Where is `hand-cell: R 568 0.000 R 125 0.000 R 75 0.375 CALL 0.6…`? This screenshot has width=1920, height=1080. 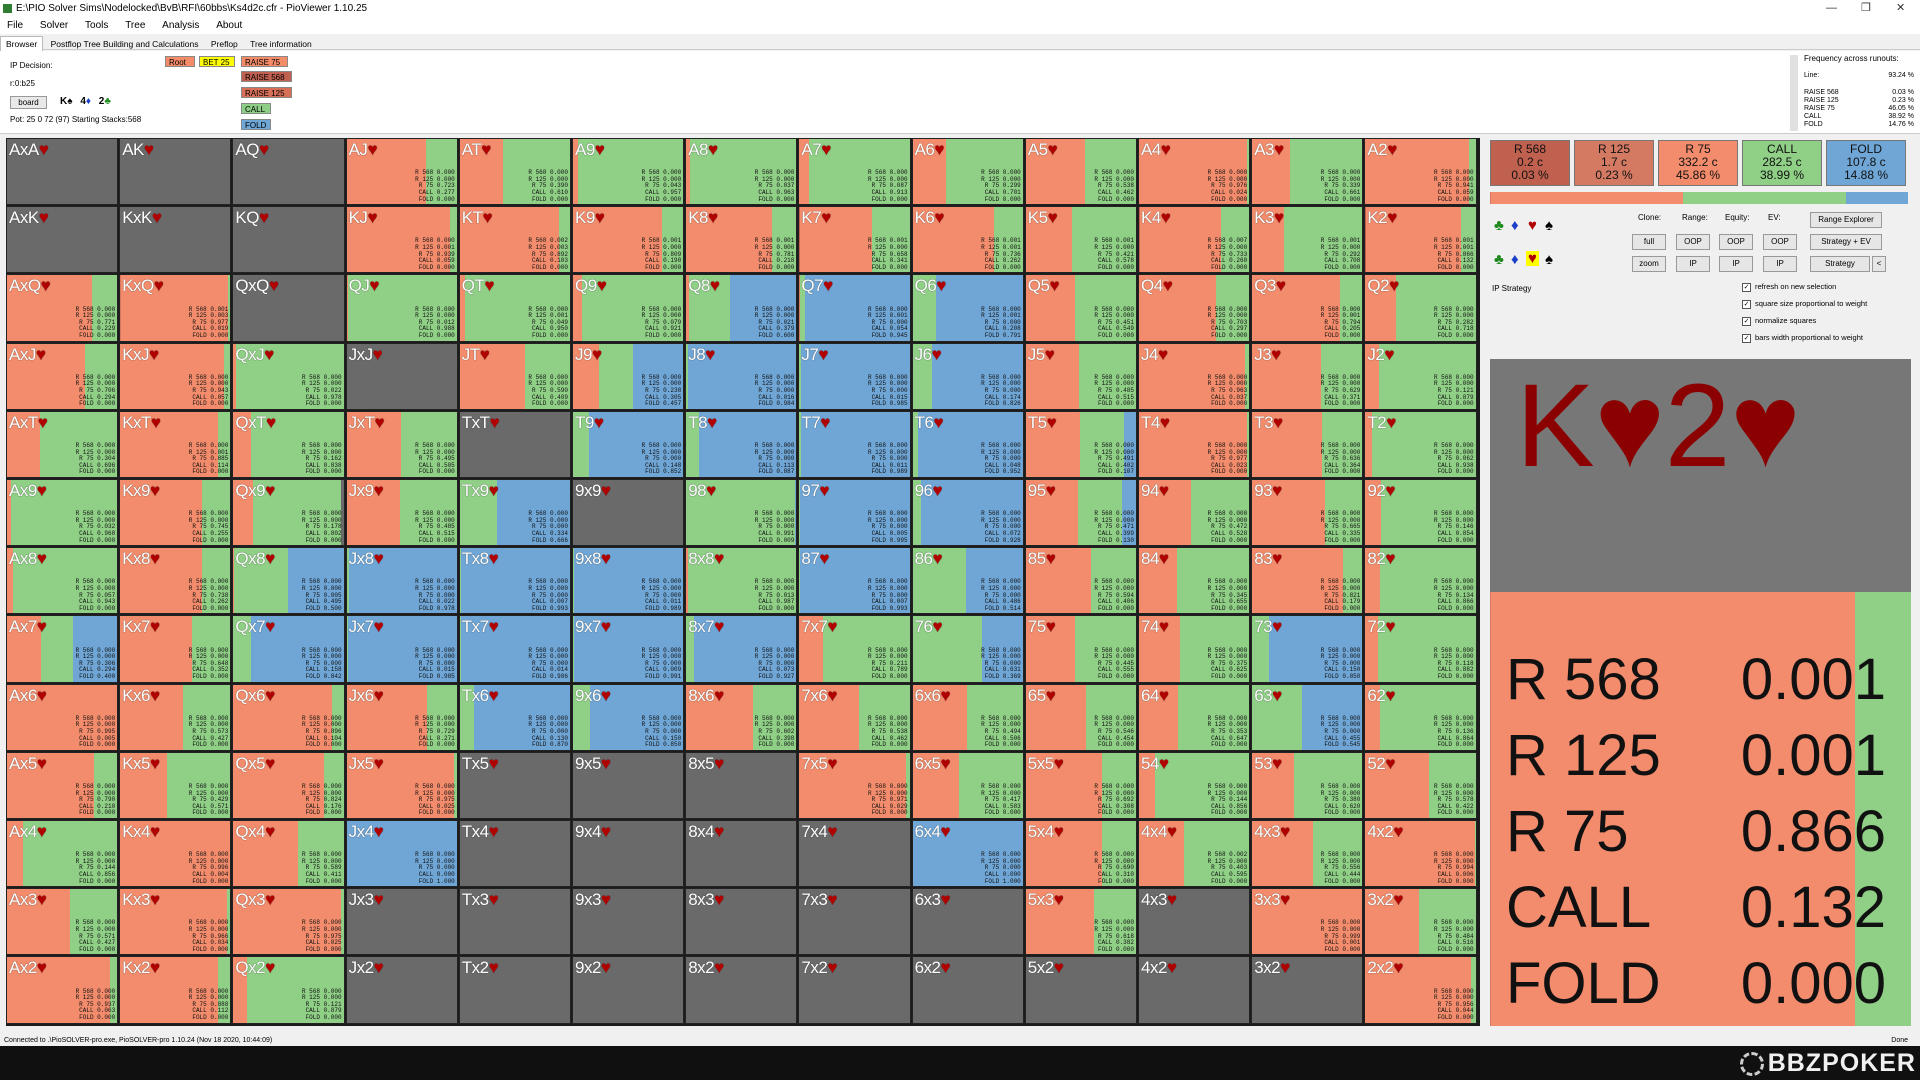
hand-cell: R 568 0.000 R 125 0.000 R 75 0.375 CALL 0.6… is located at coordinates (1194, 649).